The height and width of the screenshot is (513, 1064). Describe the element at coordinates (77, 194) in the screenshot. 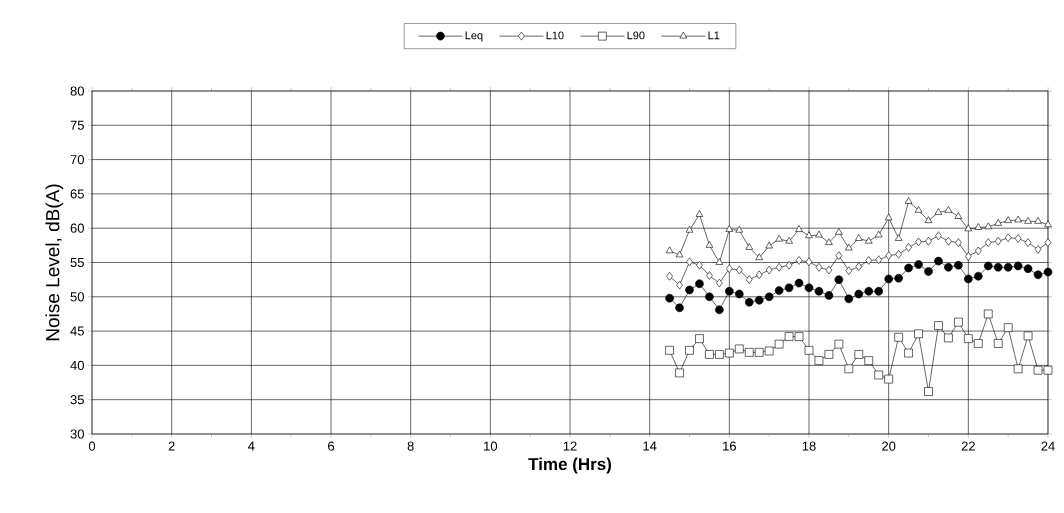

I see `y-tick-label: 65` at that location.